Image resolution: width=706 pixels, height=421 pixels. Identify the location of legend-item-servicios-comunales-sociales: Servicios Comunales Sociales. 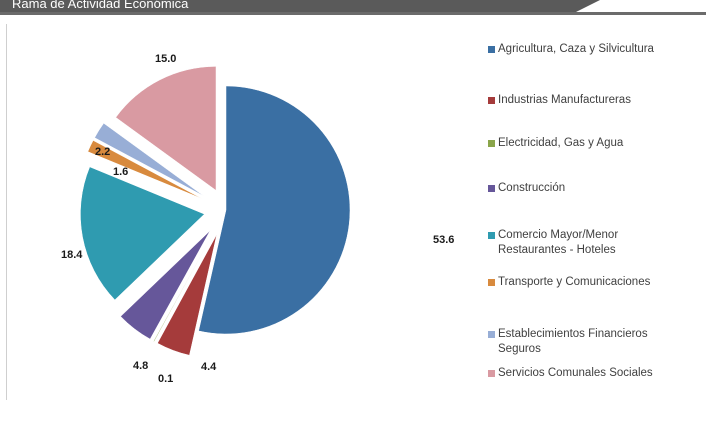
(570, 373).